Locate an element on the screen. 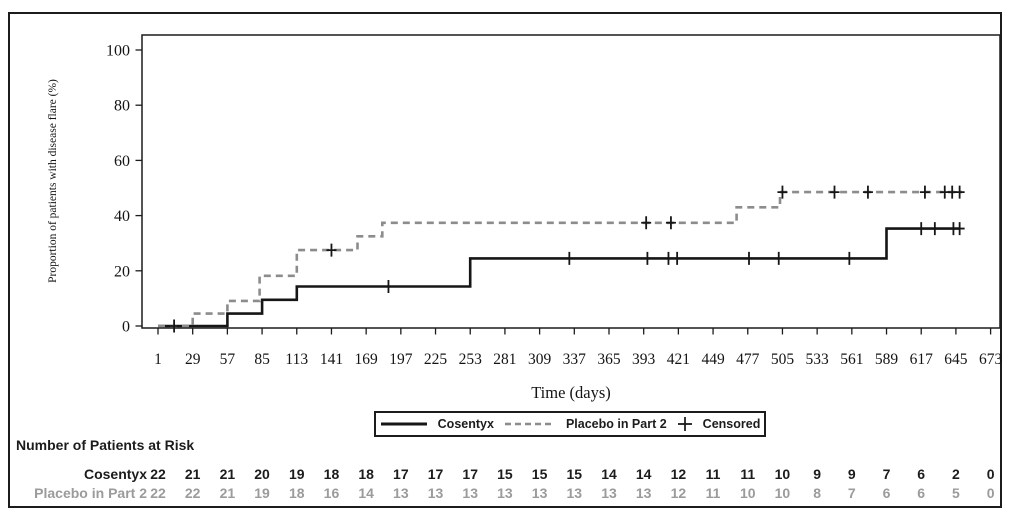 This screenshot has width=1010, height=519. x-tick-label: 477 is located at coordinates (748, 359).